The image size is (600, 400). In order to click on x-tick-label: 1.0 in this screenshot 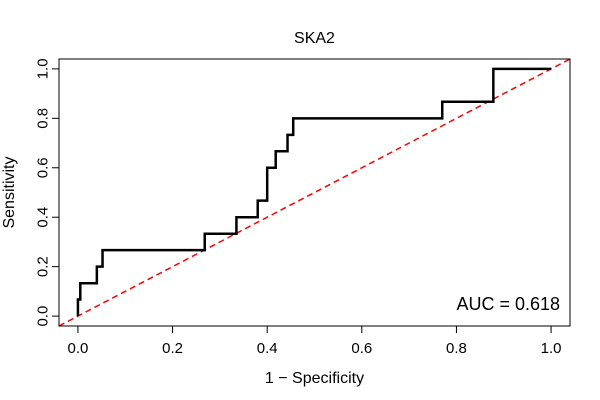, I will do `click(551, 348)`.